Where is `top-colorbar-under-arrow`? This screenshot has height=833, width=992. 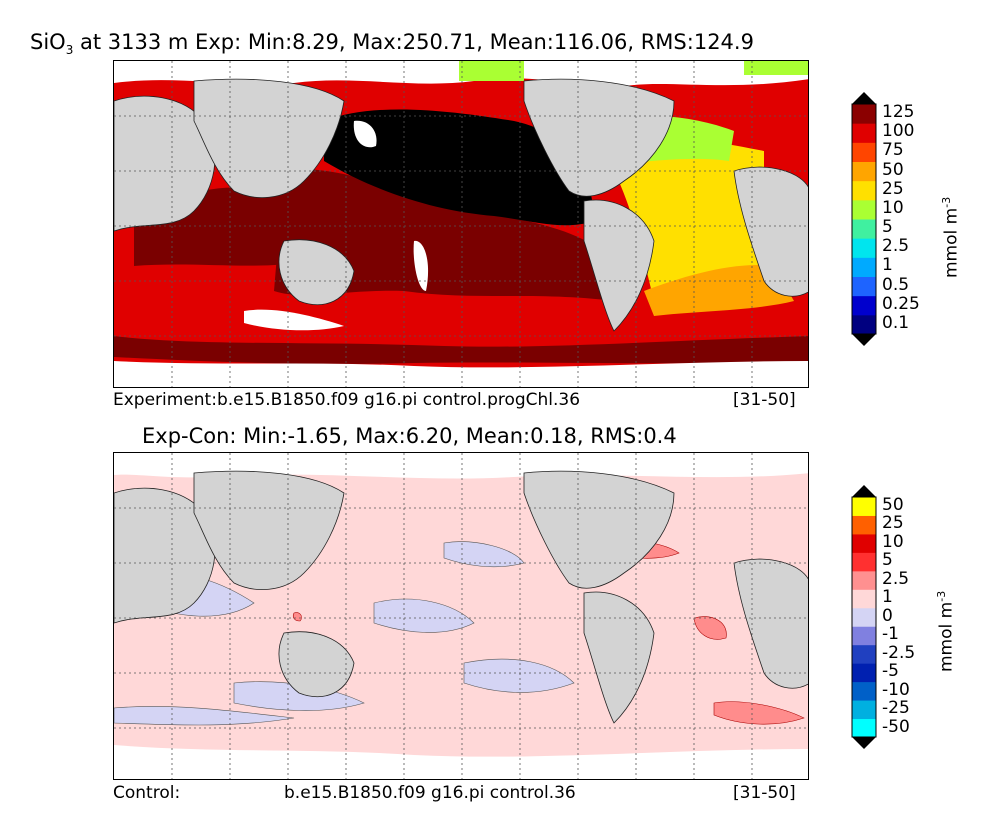
top-colorbar-under-arrow is located at coordinates (864, 340).